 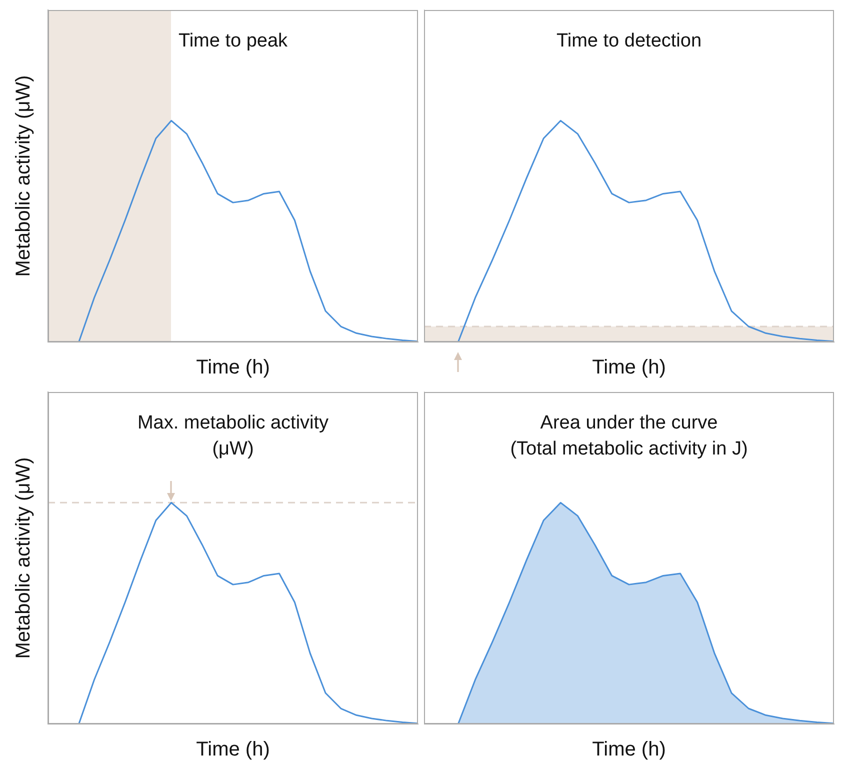 I want to click on chart-subtitle: (Total metabolic activity in J), so click(x=629, y=449).